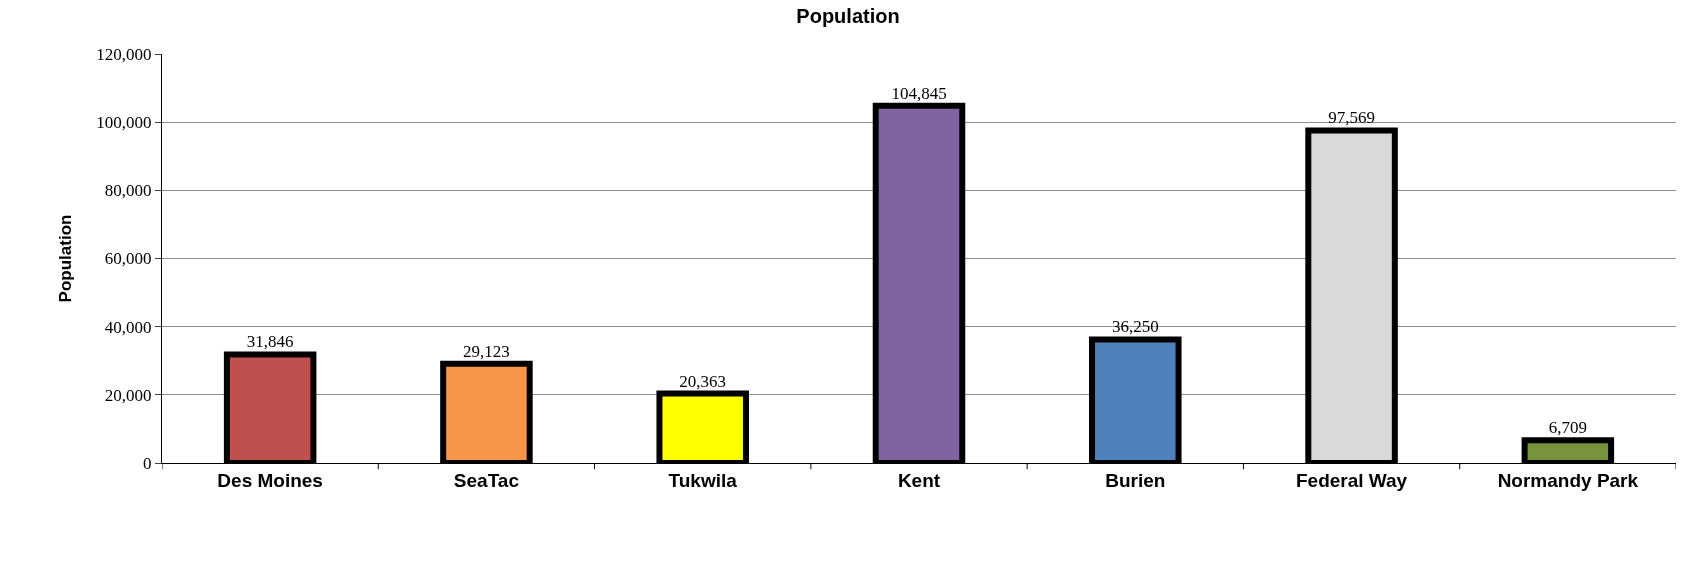  What do you see at coordinates (128, 259) in the screenshot?
I see `y-tick-label: 60,000` at bounding box center [128, 259].